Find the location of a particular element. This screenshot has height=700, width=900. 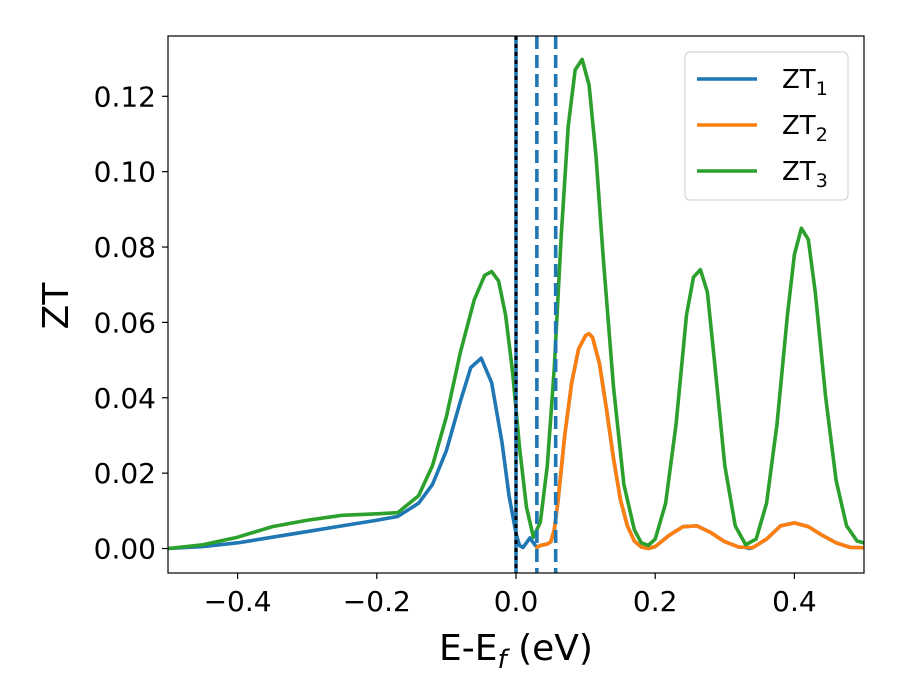

y-tick-label: 0.04 is located at coordinates (125, 398).